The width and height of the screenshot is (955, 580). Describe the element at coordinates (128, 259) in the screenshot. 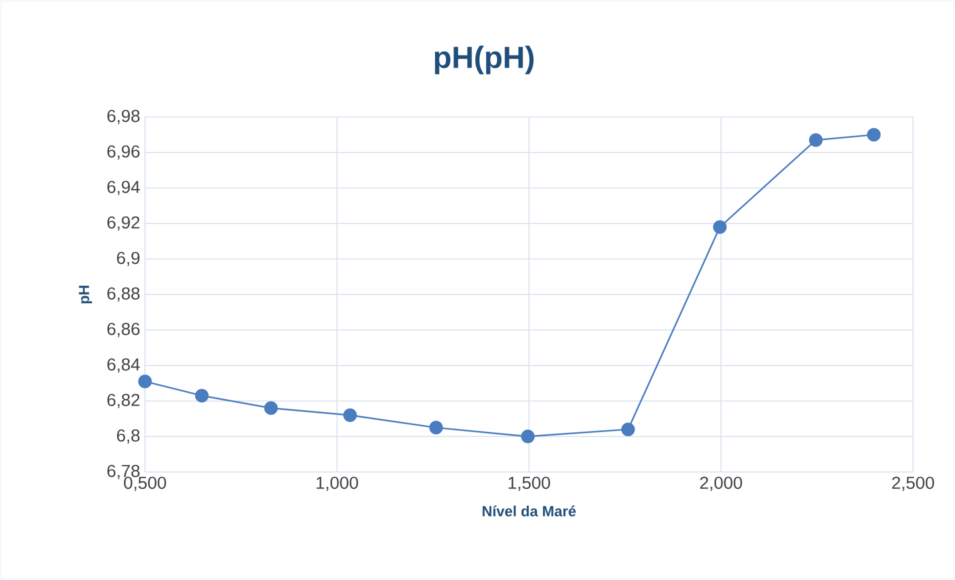

I see `y-tick-label: 6,9` at that location.